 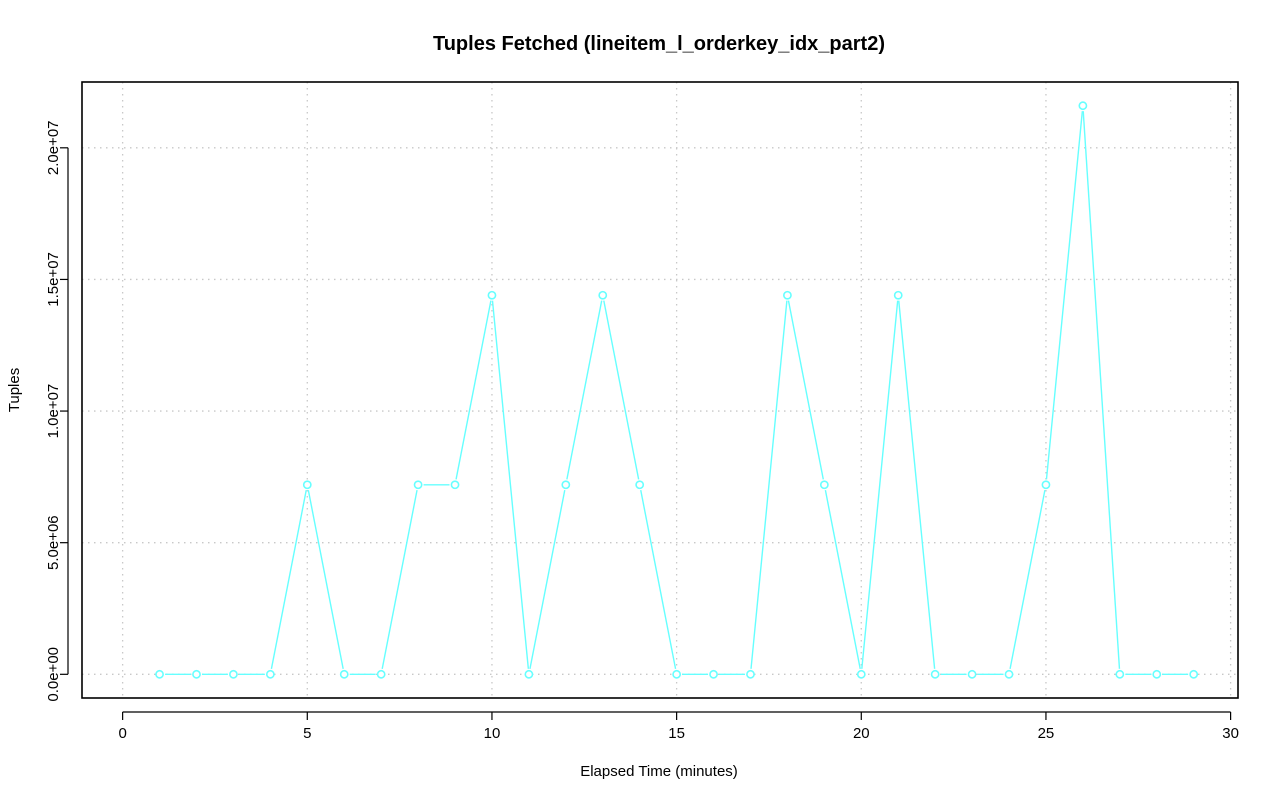 I want to click on y-axis: 0.0e+00 5.0e+06 1.0e+07 1.5e+07 2.0e+07, so click(x=57, y=411).